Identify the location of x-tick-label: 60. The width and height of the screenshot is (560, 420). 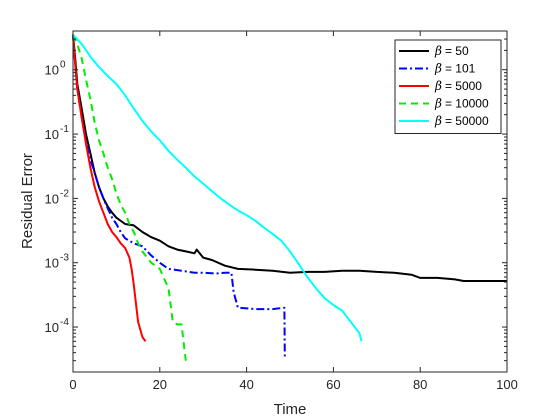
(333, 384).